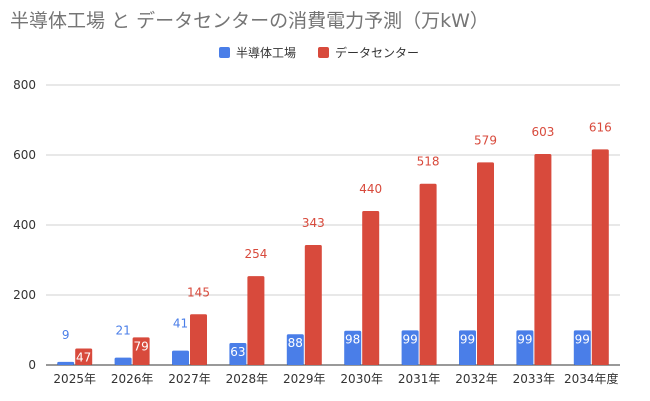 The width and height of the screenshot is (650, 401). Describe the element at coordinates (24, 225) in the screenshot. I see `y-tick-label: 400` at that location.